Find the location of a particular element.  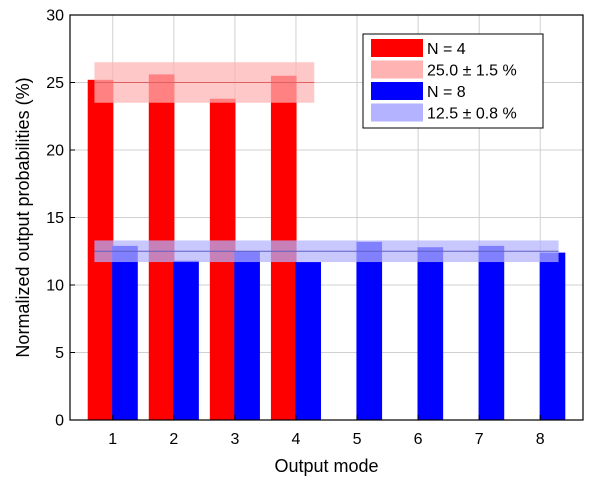

x-tick-label: 5 is located at coordinates (357, 439).